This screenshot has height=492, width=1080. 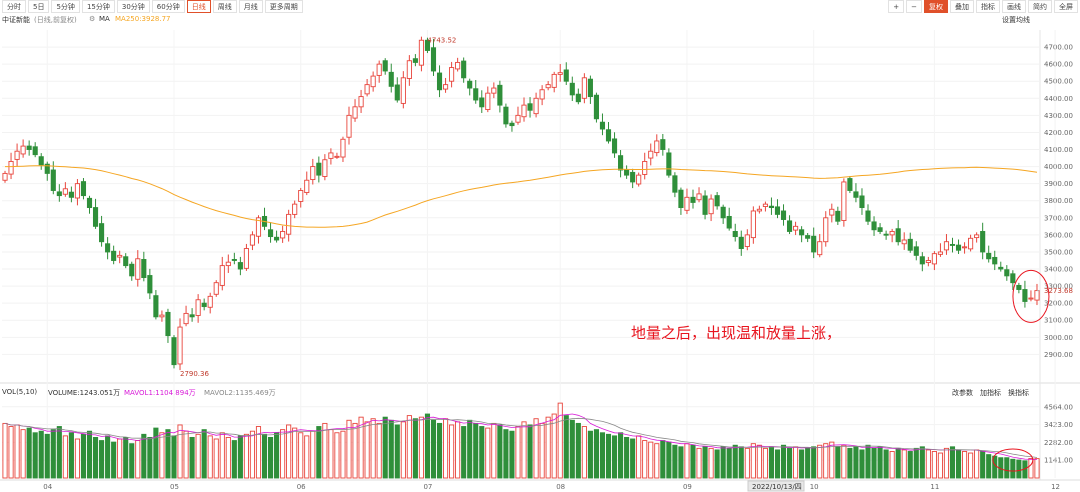 I want to click on tab-6: 日线, so click(x=198, y=6).